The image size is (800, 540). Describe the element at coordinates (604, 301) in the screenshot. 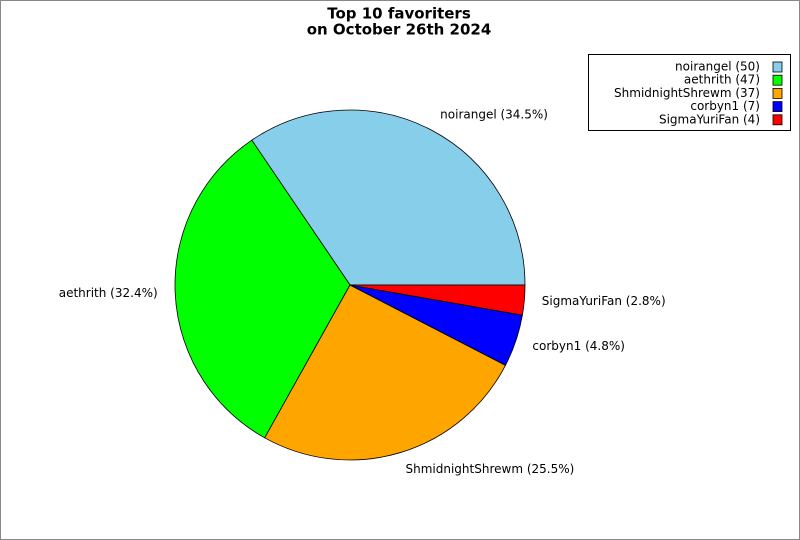

I see `slice-label: SigmaYuriFan (2.8%)` at that location.